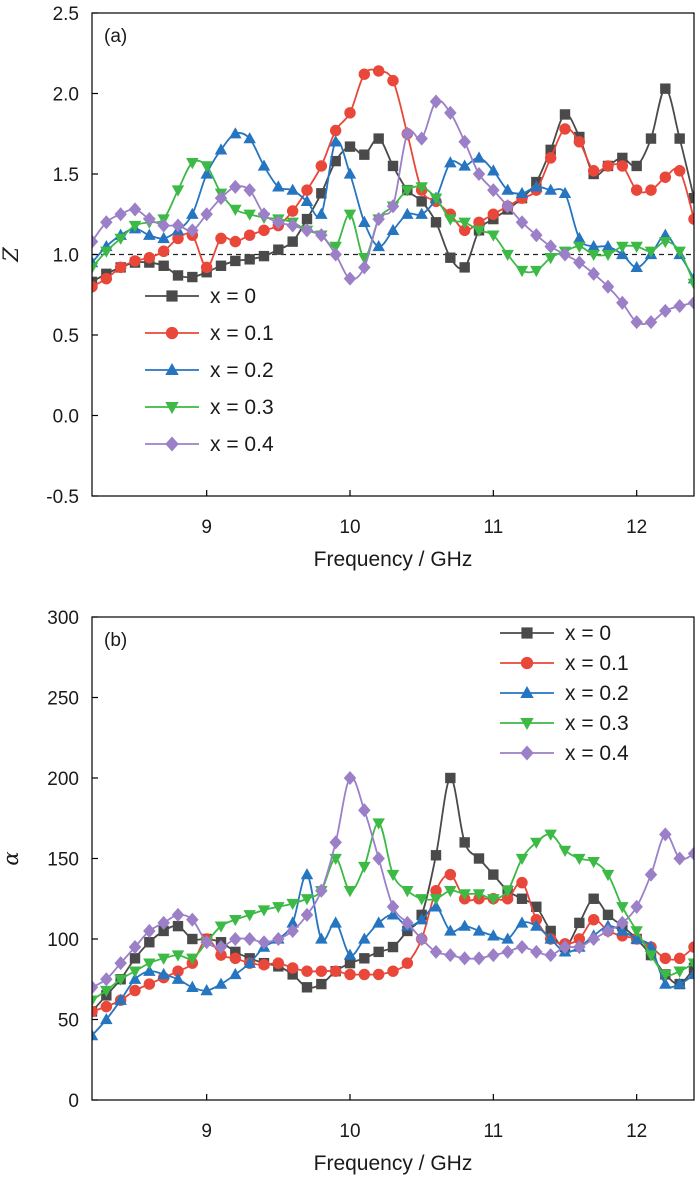 The width and height of the screenshot is (700, 1179). What do you see at coordinates (66, 95) in the screenshot?
I see `y-tick-label: 2.0` at bounding box center [66, 95].